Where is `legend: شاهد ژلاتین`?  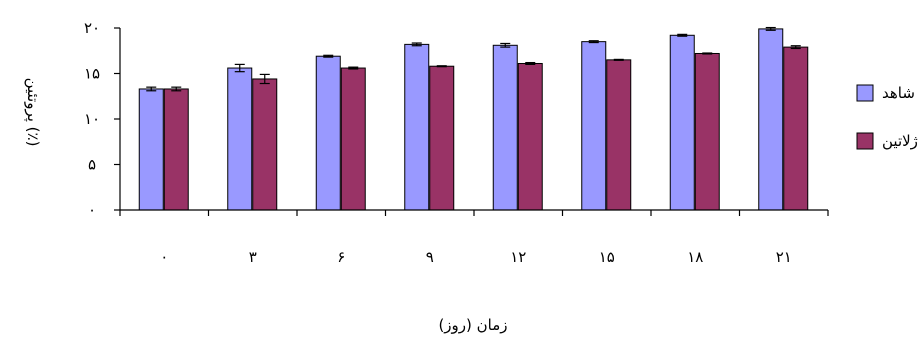
legend: شاهد ژلاتین is located at coordinates (887, 117).